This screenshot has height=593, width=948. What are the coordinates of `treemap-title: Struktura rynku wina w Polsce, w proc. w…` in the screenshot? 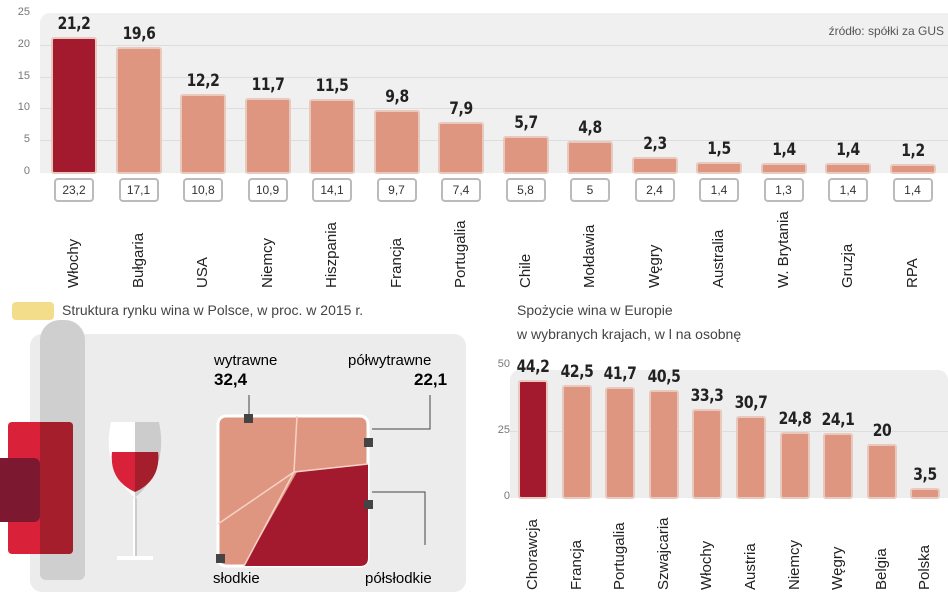 It's located at (213, 310).